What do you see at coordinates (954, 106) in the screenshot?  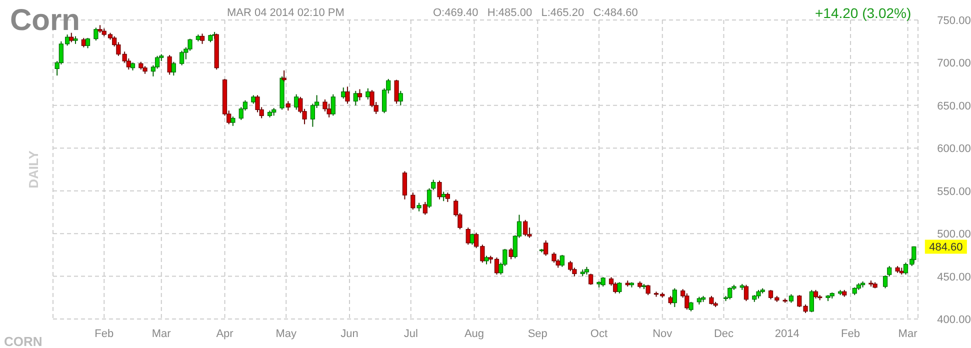 I see `y-tick-label: 650.00` at bounding box center [954, 106].